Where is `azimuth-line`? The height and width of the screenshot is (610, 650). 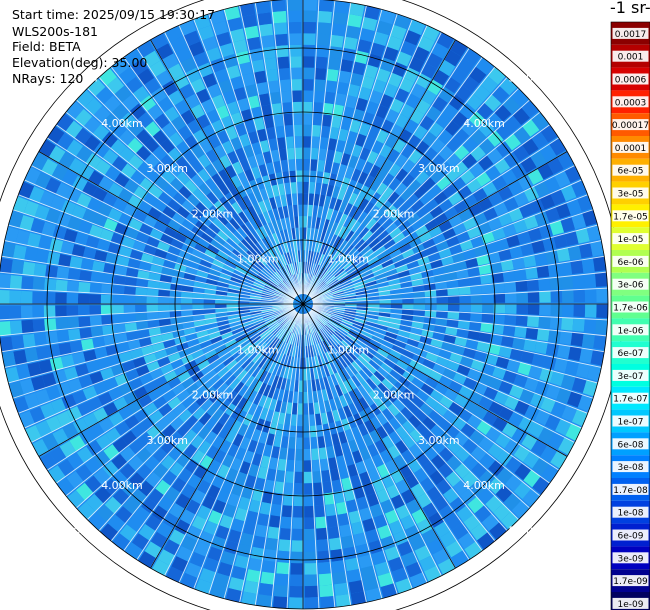
azimuth-line is located at coordinates (171, 380).